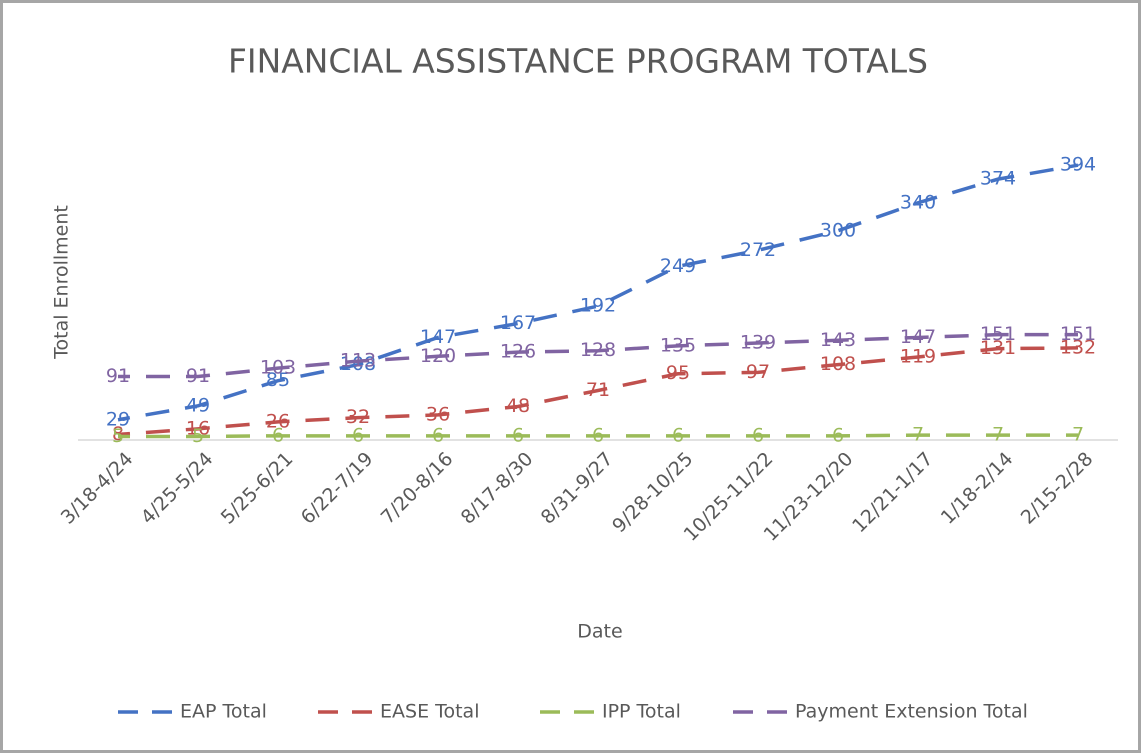 The image size is (1141, 753). What do you see at coordinates (429, 712) in the screenshot?
I see `legend-label: EASE Total` at bounding box center [429, 712].